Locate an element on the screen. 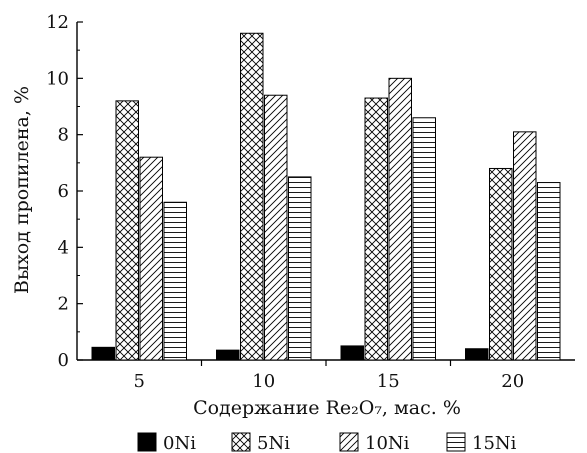 The height and width of the screenshot is (453, 587). legend-swatch-15Ni is located at coordinates (456, 442).